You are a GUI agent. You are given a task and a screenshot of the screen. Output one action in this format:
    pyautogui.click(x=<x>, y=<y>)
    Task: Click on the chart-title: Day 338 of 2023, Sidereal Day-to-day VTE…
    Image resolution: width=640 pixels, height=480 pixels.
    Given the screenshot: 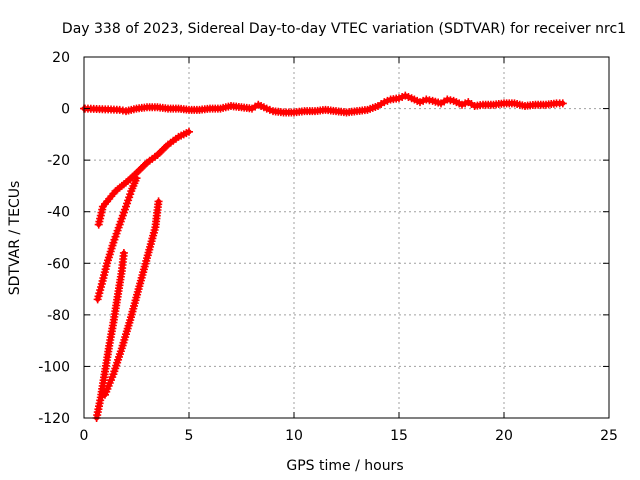 What is the action you would take?
    pyautogui.click(x=344, y=29)
    